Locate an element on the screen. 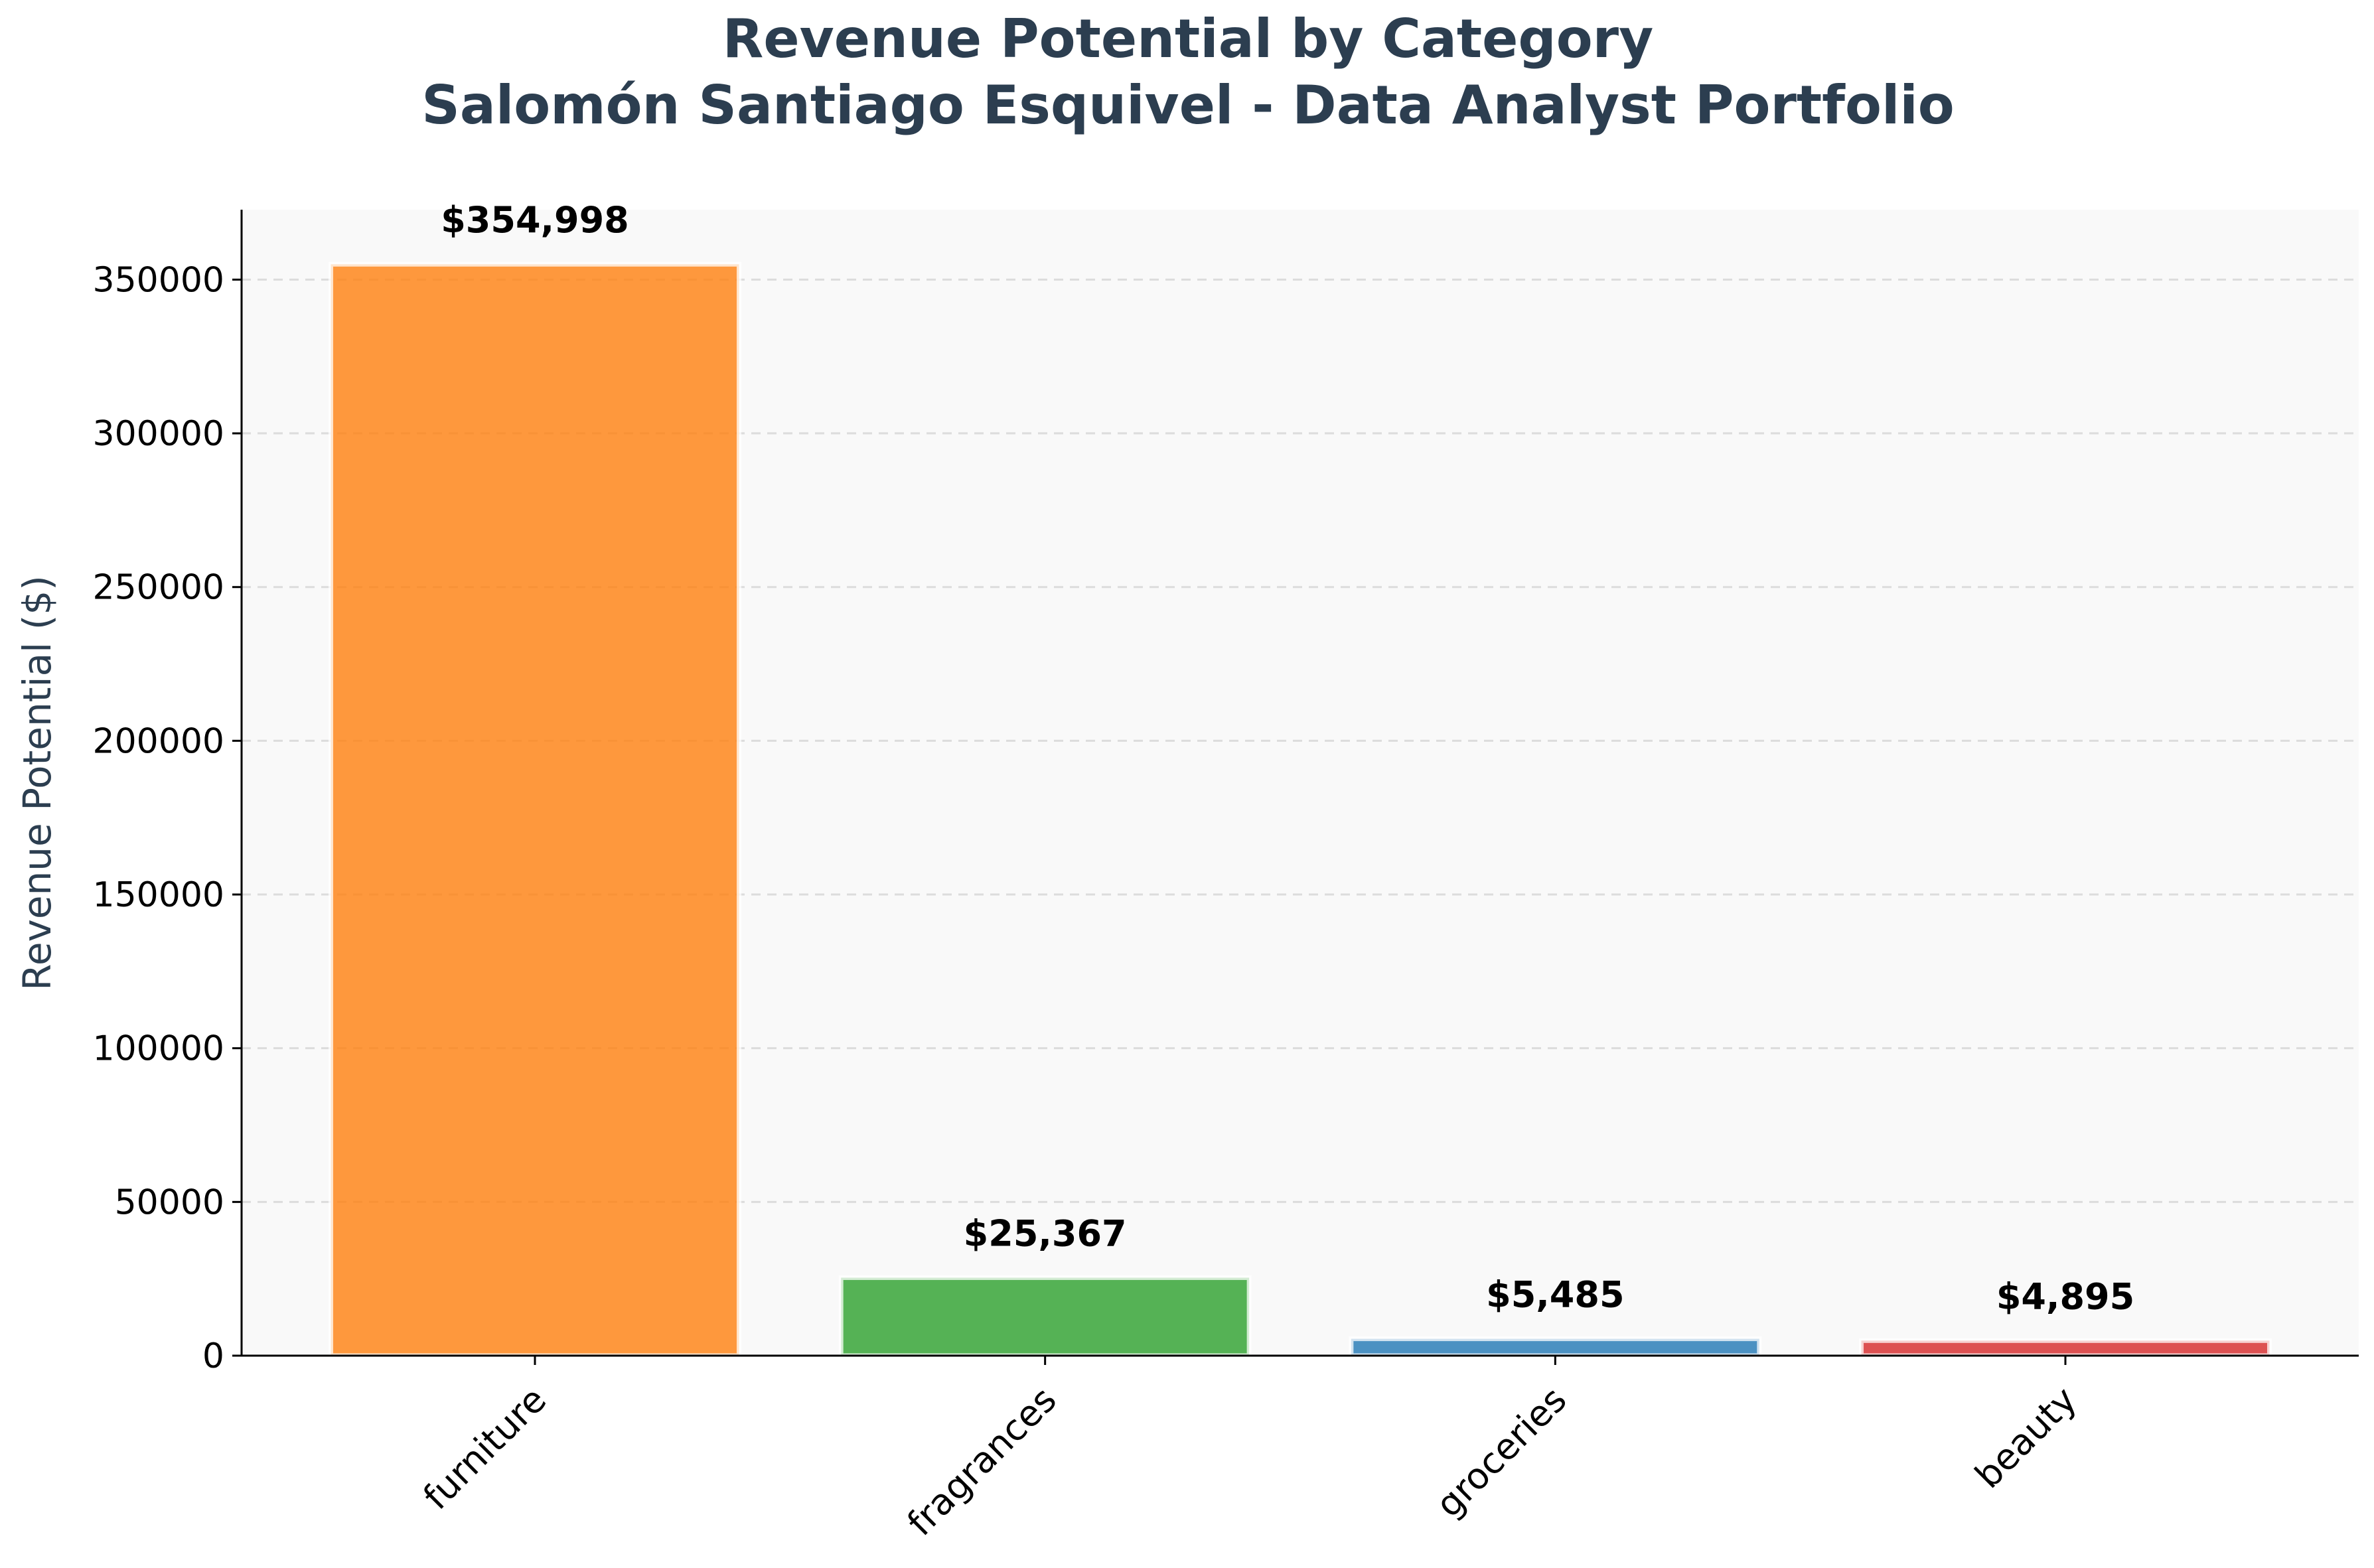 The width and height of the screenshot is (2374, 1568). chart-title: Revenue Potential by Category is located at coordinates (1188, 39).